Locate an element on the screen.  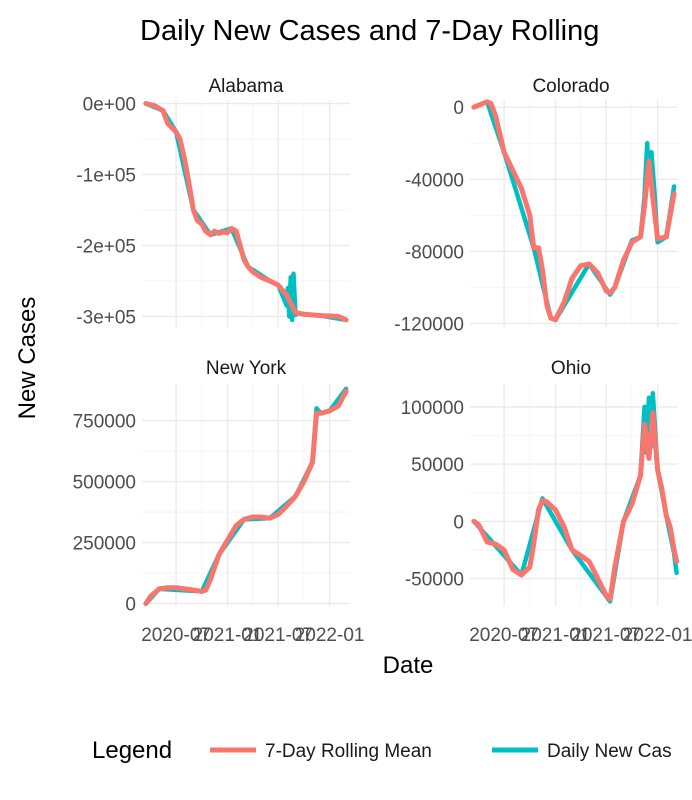
facet-panel-colorado: 0 -40000 -80000 -120000 Colorado is located at coordinates (536, 205).